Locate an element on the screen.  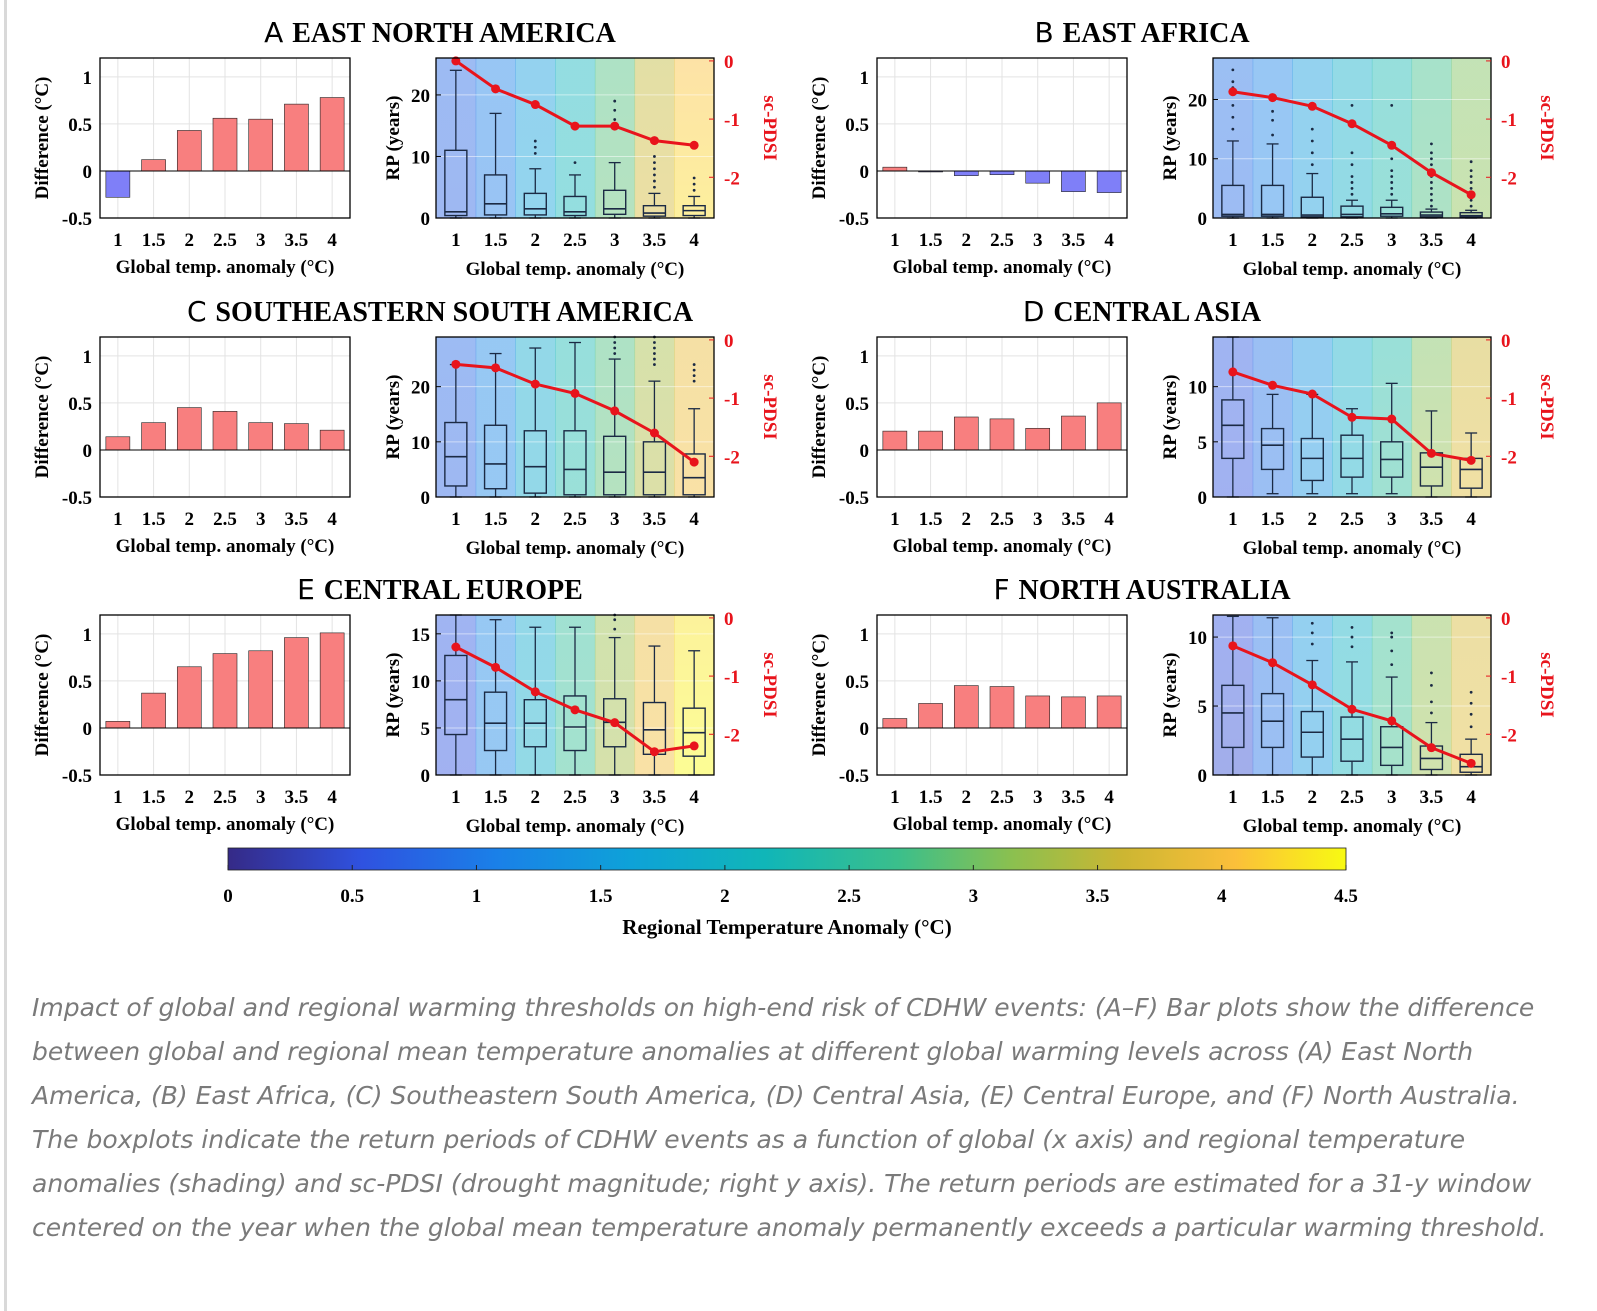
pdsi-tick-label: -2 is located at coordinates (732, 178).